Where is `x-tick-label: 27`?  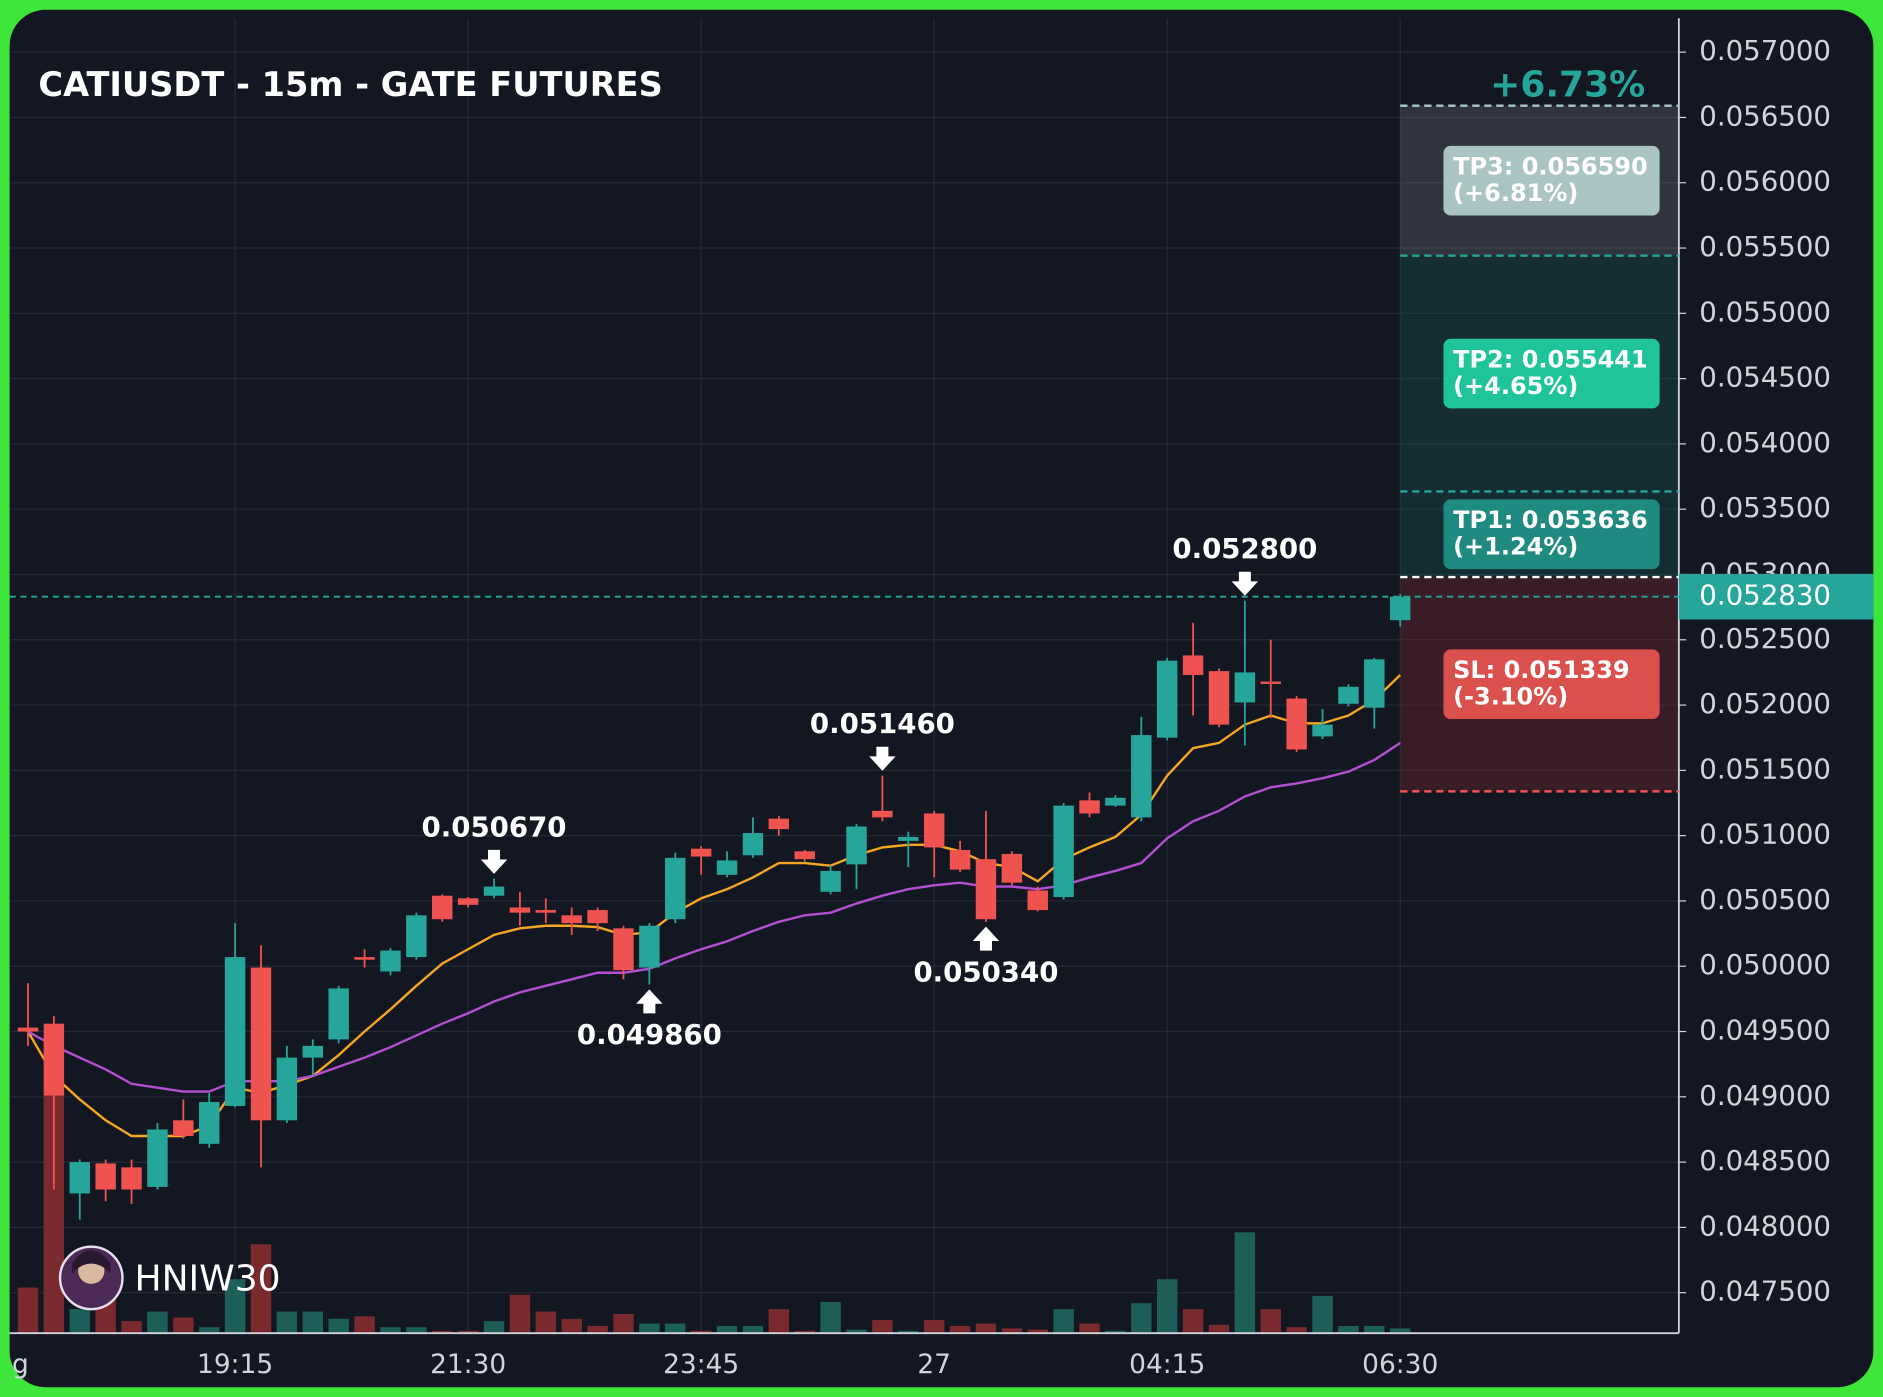
x-tick-label: 27 is located at coordinates (934, 1364).